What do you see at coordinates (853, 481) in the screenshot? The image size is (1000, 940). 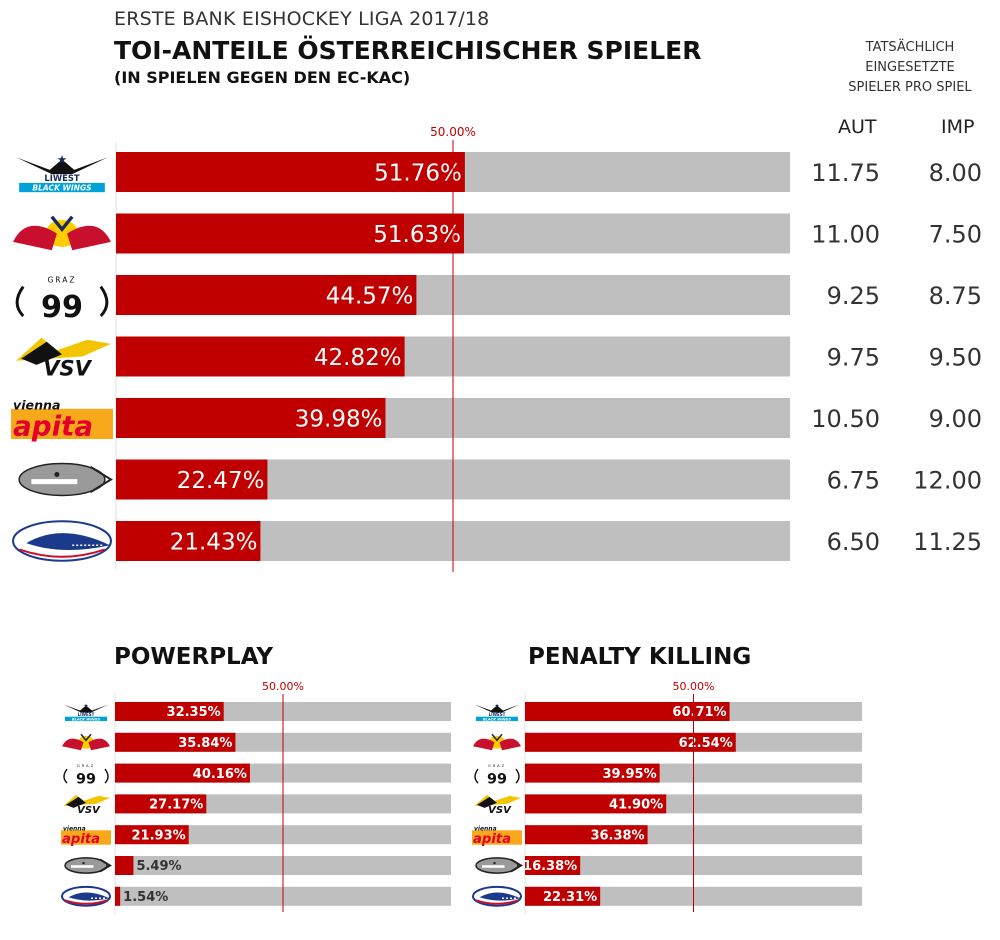 I see `aut-value: 6.75` at bounding box center [853, 481].